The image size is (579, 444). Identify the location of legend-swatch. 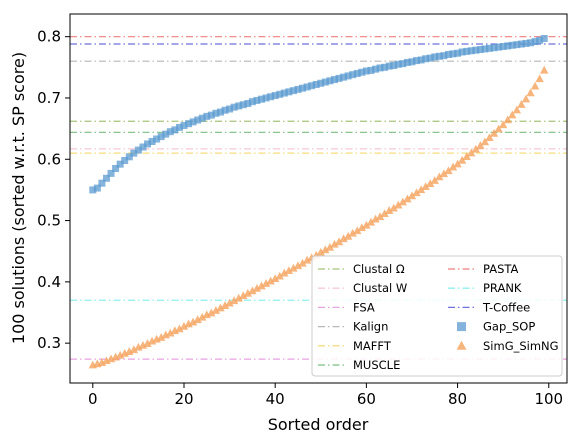
(461, 345).